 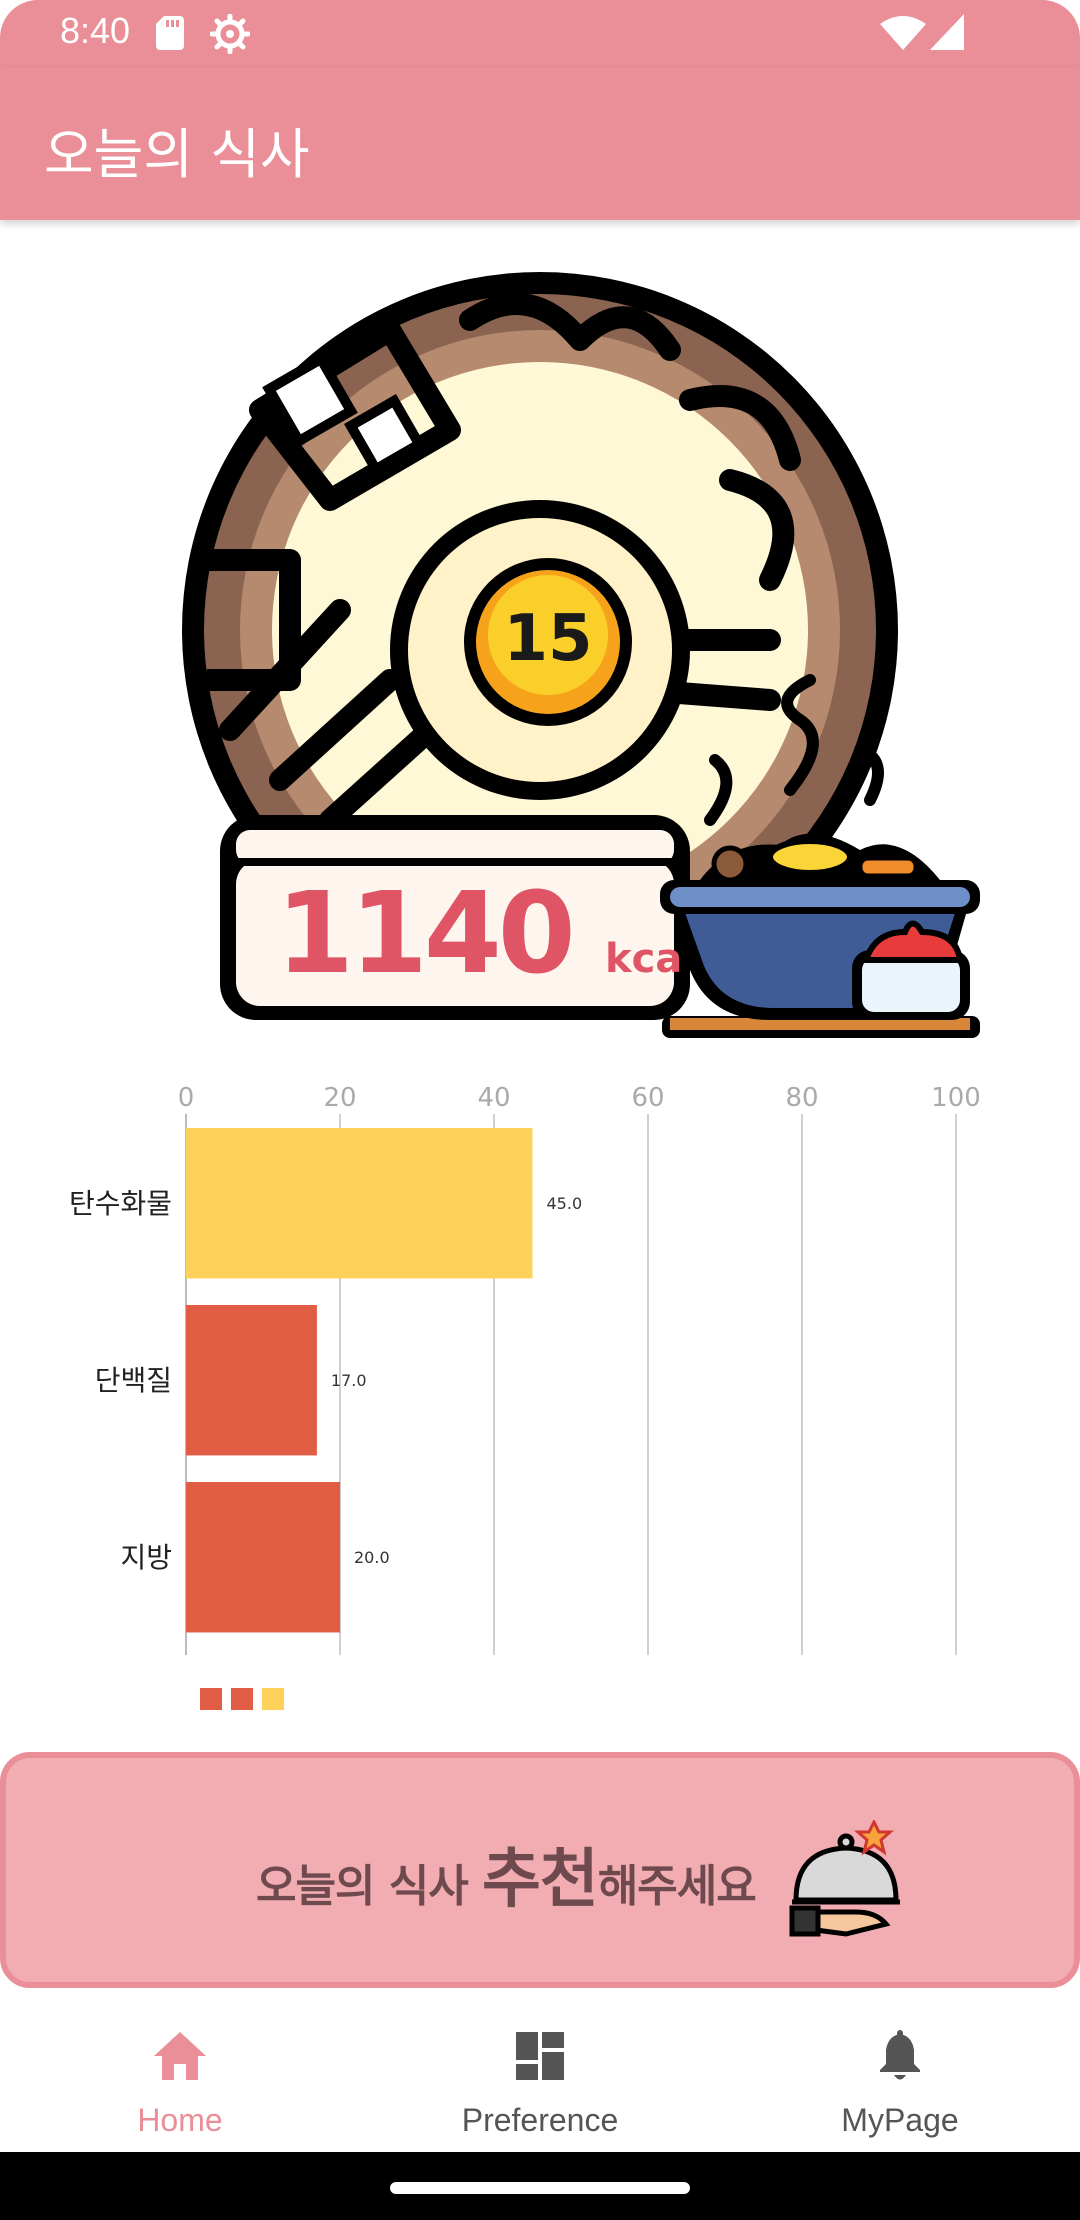 I want to click on wifi-icon, so click(x=903, y=33).